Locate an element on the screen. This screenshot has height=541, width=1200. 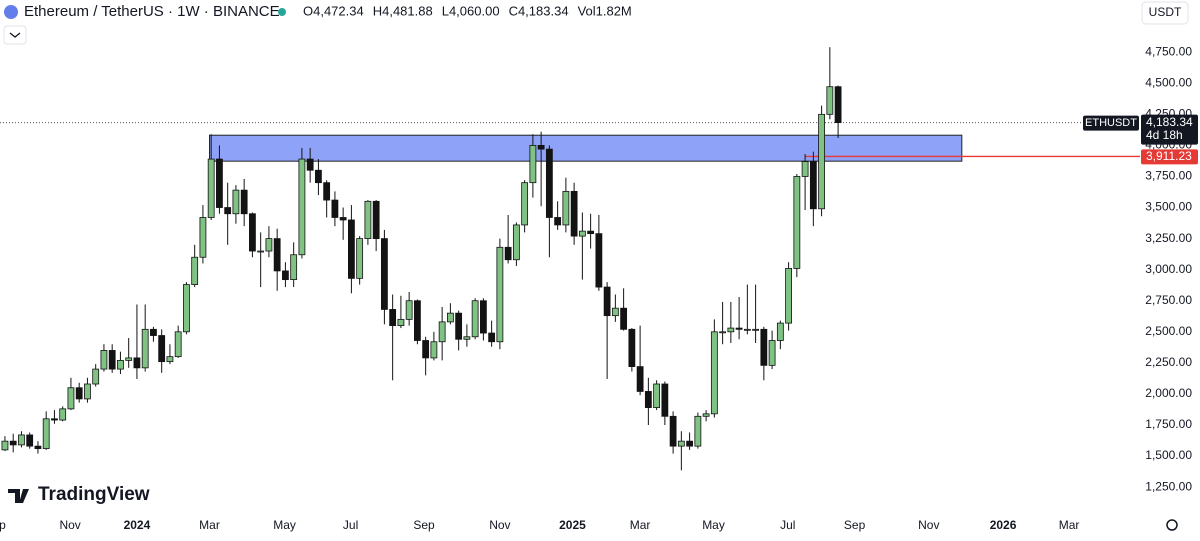
collapse-button is located at coordinates (15, 35).